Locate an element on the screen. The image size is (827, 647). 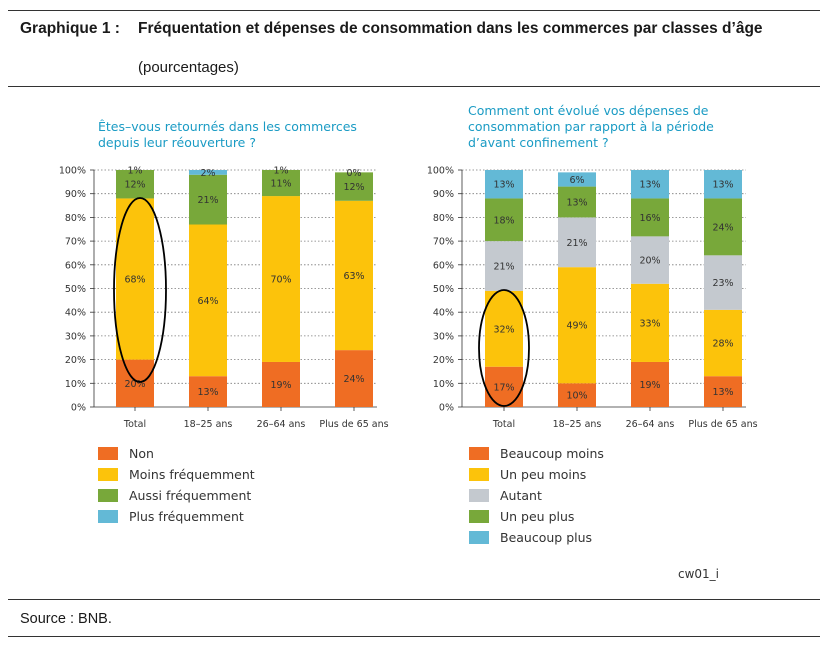
legend-item: Beaucoup moins is located at coordinates (536, 453).